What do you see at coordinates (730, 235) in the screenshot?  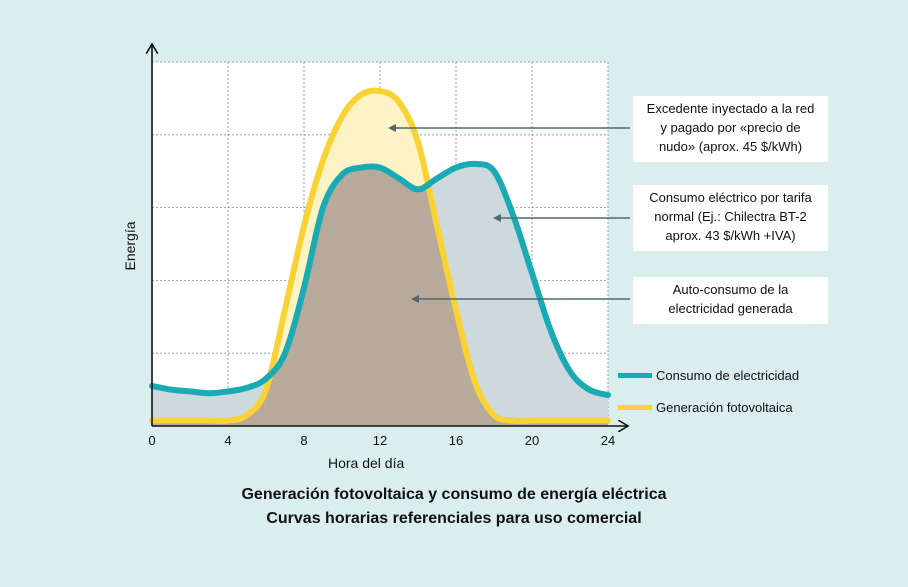 I see `annotation-line: aprox. 43 $/kWh +IVA)` at bounding box center [730, 235].